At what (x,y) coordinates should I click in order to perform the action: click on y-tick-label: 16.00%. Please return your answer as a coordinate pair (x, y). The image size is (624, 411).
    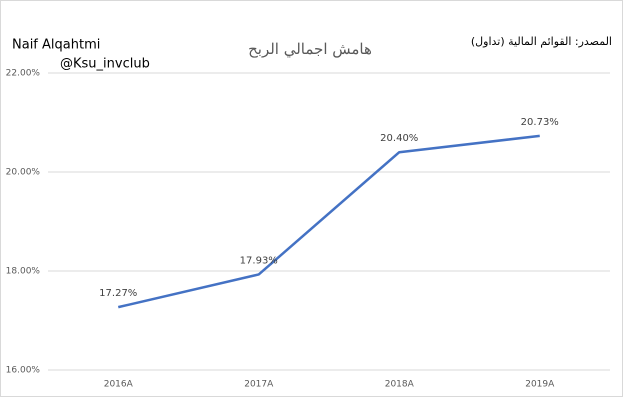
    Looking at the image, I should click on (23, 371).